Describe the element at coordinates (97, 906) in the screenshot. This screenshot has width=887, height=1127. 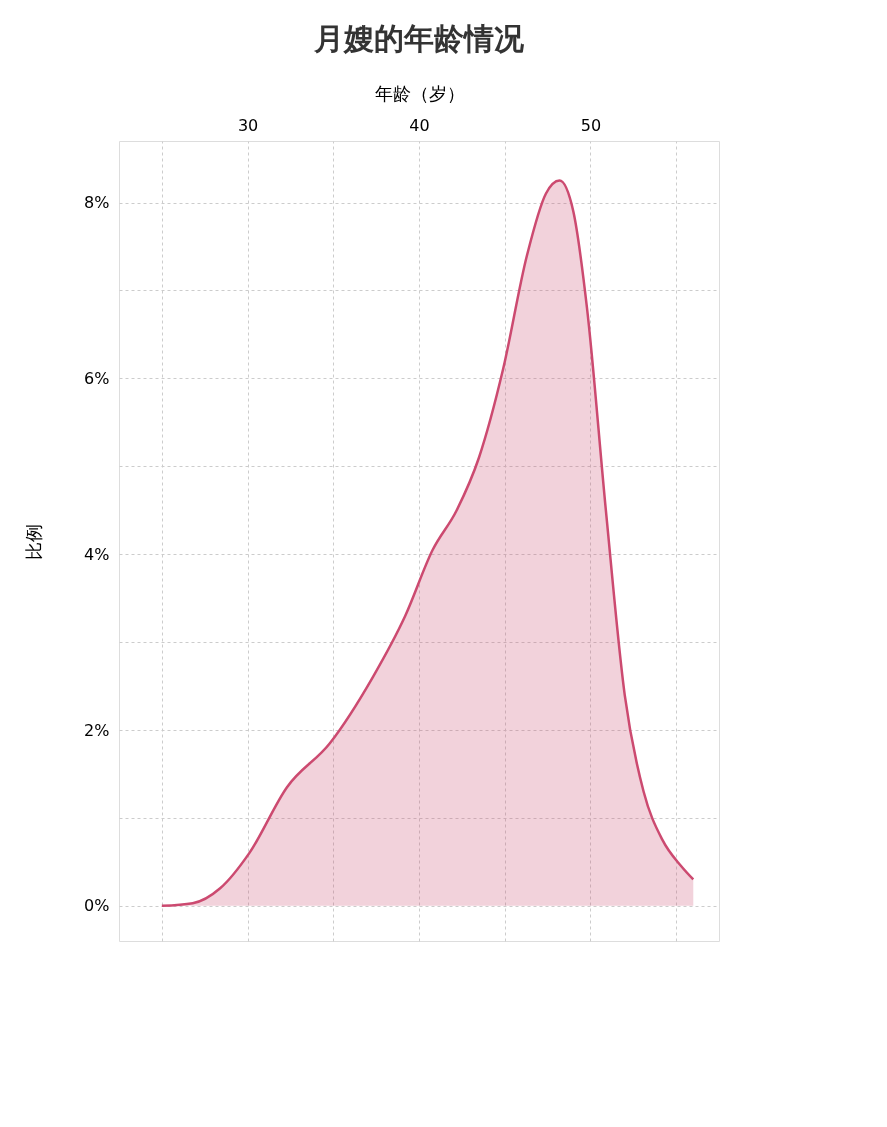
I see `y-tick-label: 0%` at that location.